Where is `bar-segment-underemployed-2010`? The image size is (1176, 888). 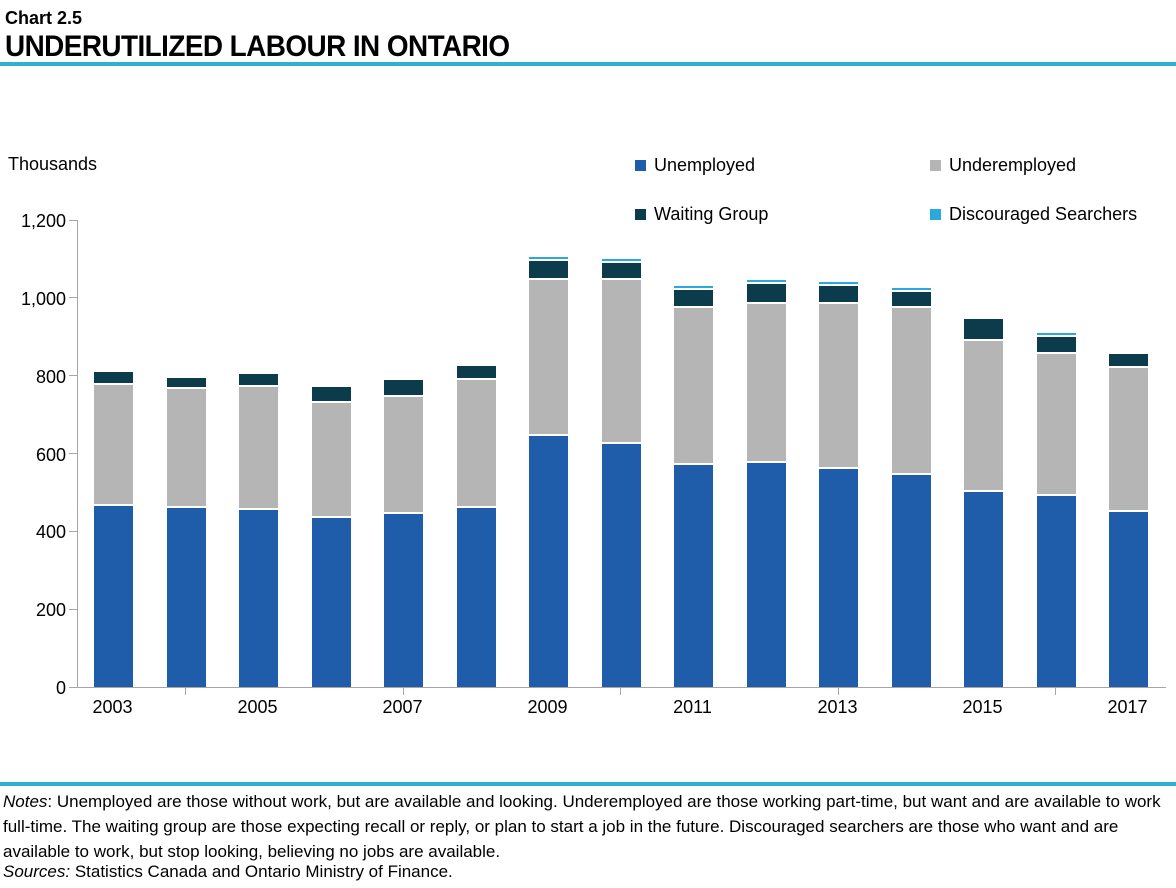 bar-segment-underemployed-2010 is located at coordinates (621, 362).